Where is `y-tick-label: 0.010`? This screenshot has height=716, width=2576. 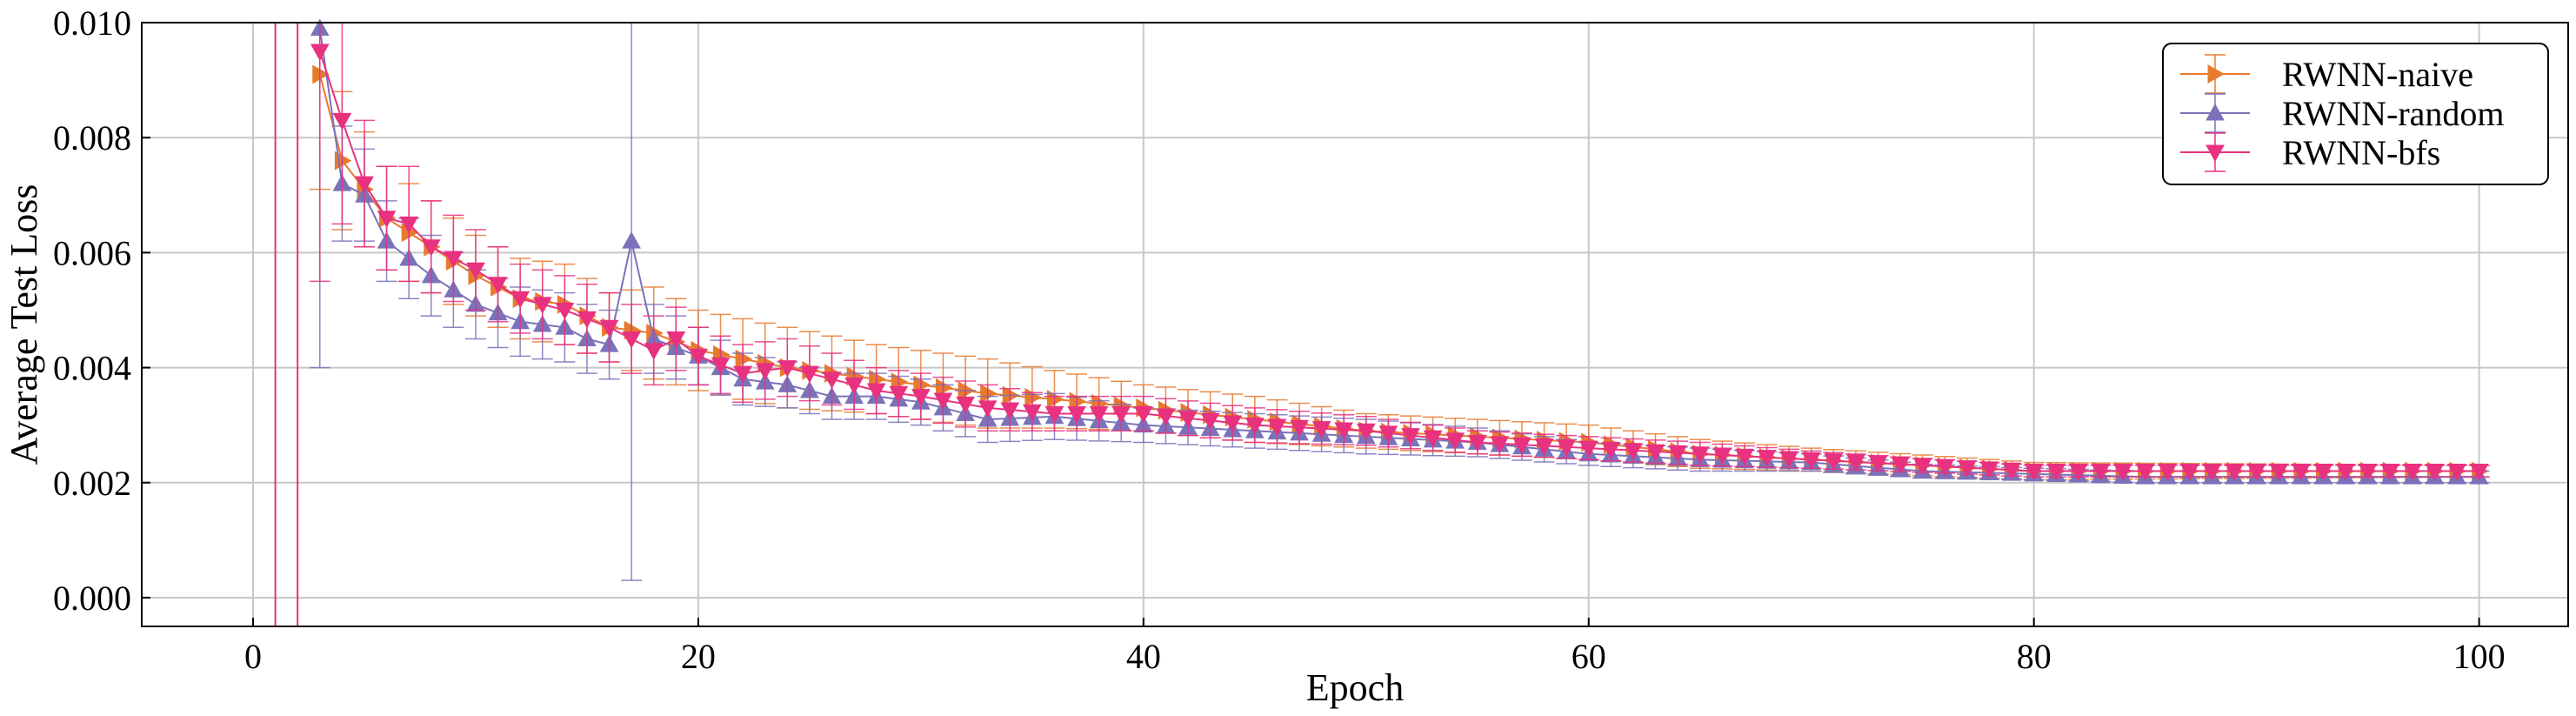
y-tick-label: 0.010 is located at coordinates (92, 23).